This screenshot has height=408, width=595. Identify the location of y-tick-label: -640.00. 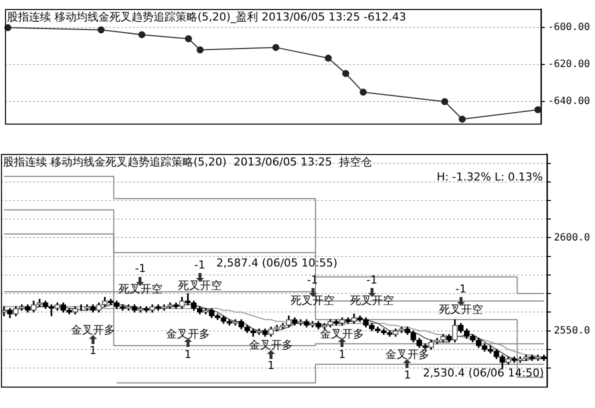
(569, 102).